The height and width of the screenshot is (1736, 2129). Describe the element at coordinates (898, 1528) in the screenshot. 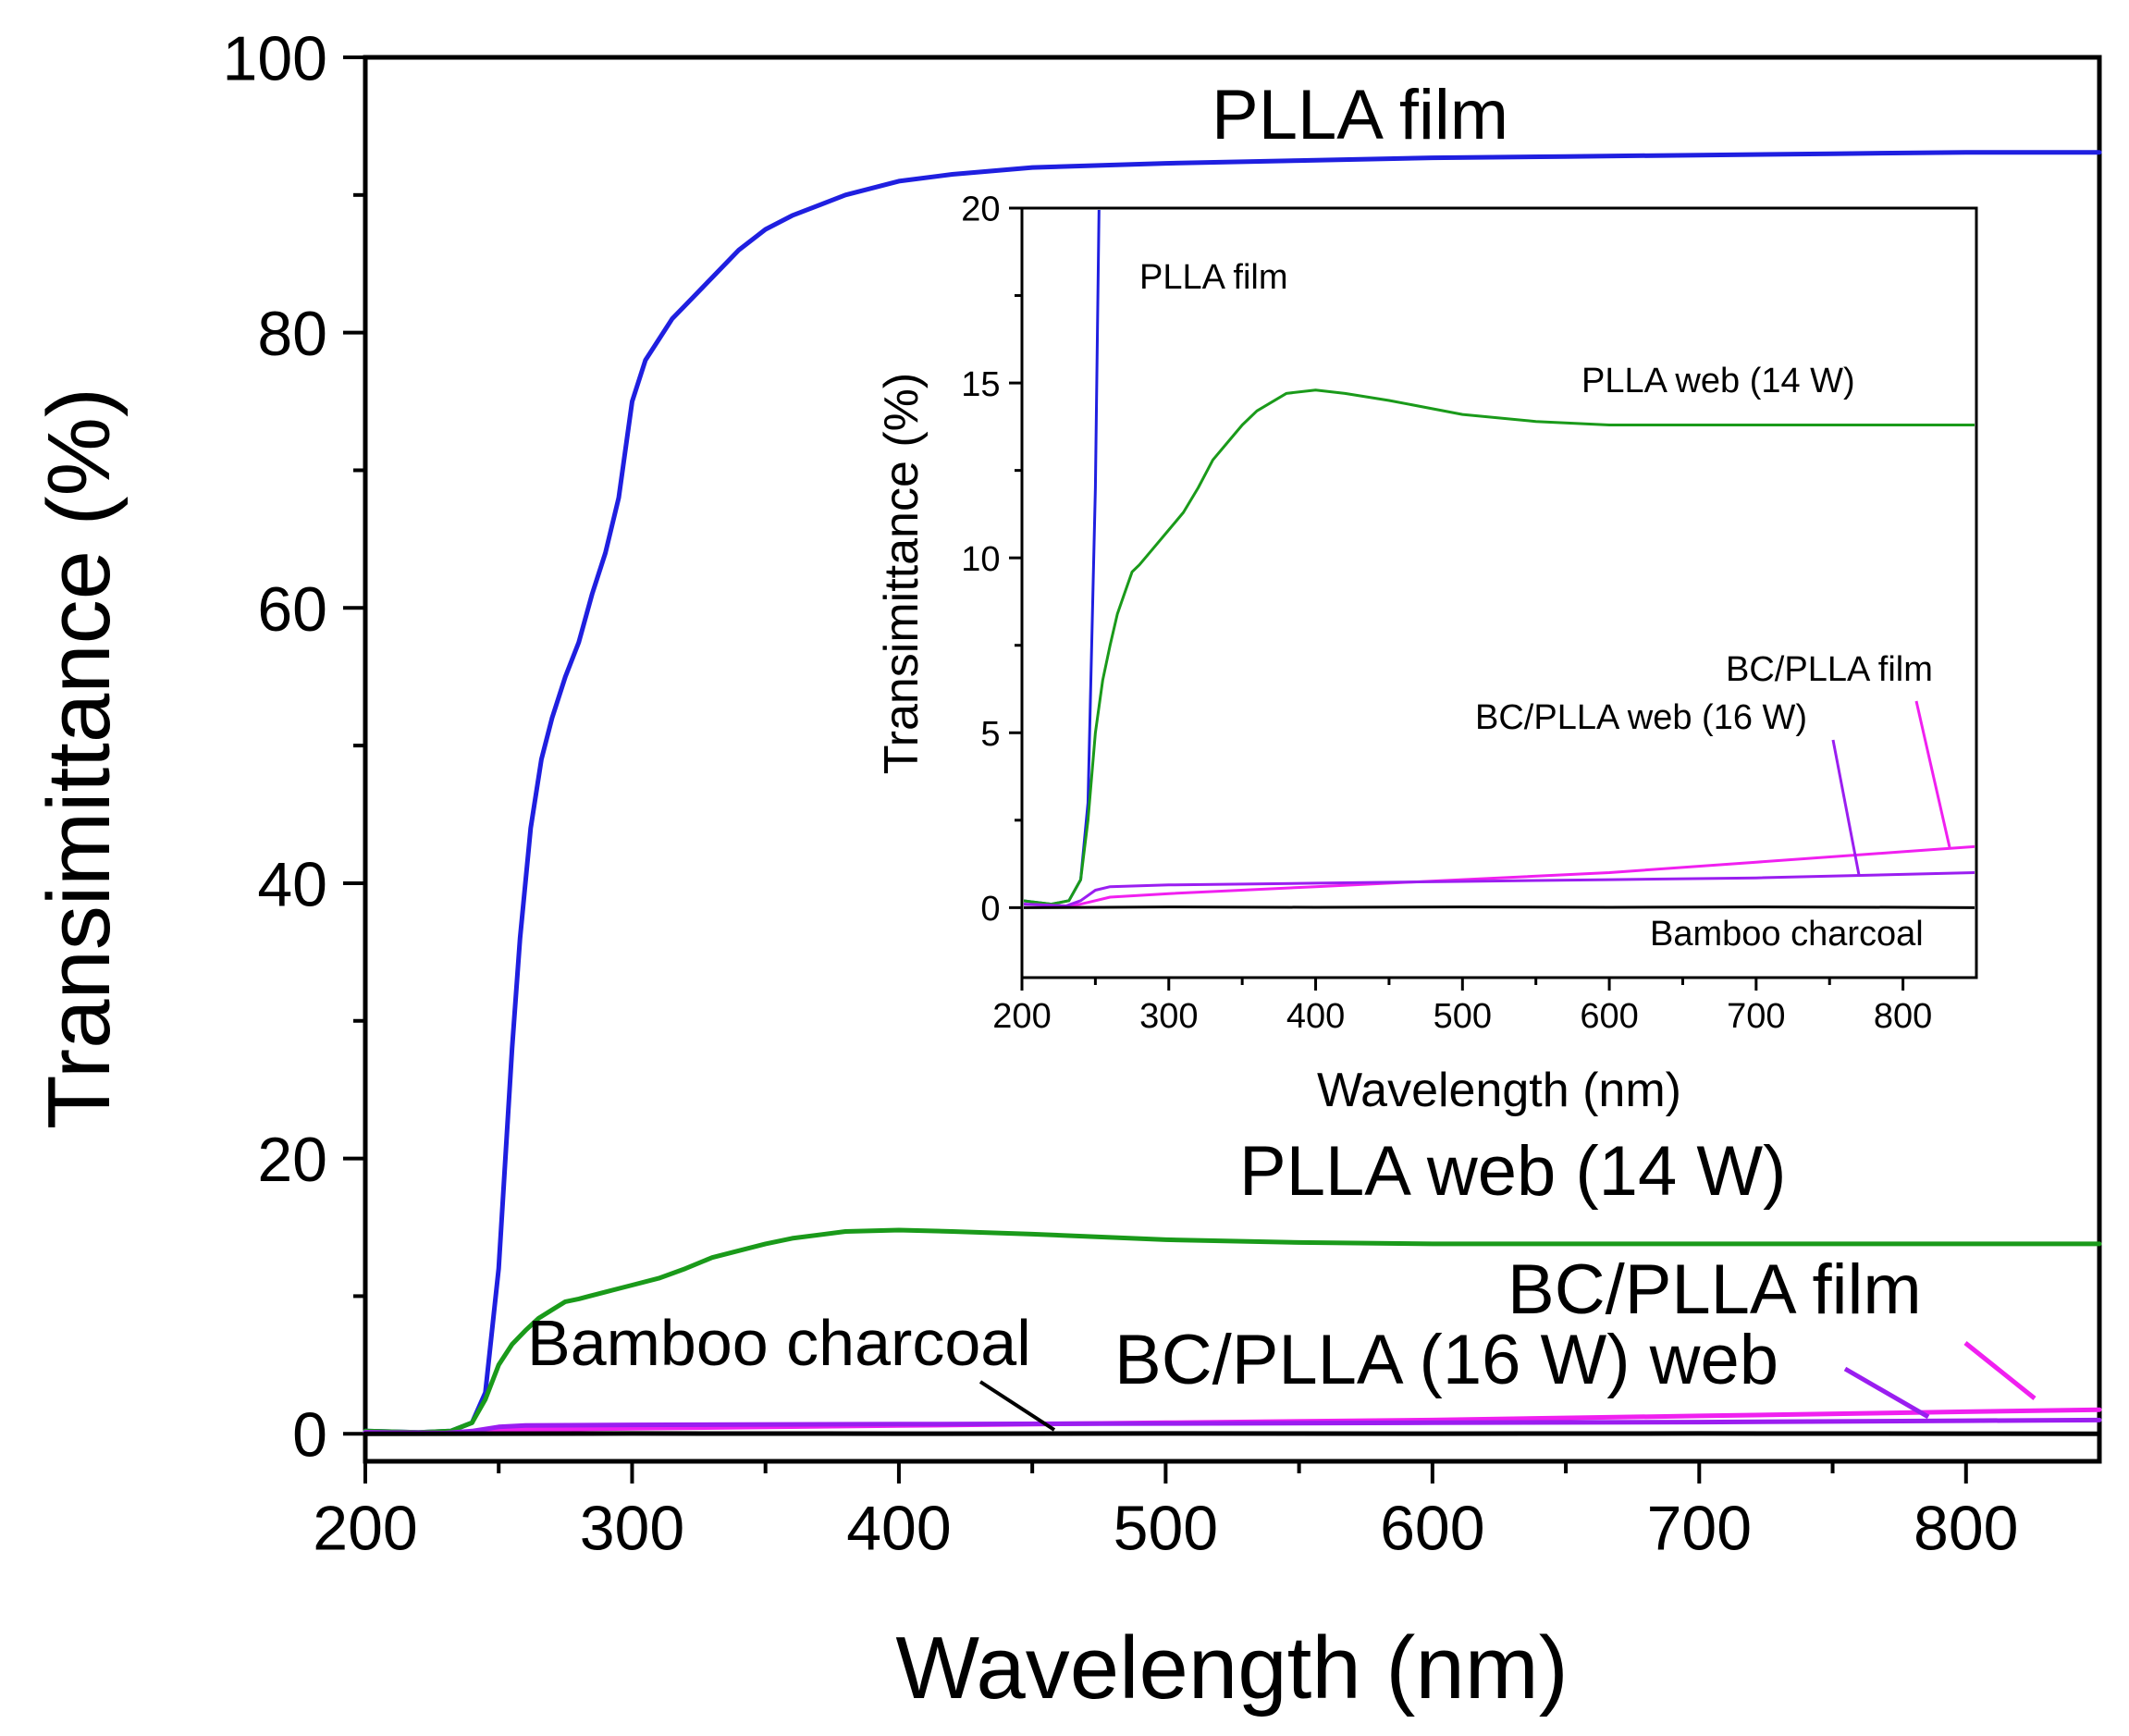

I see `main-x-tick-label: 400` at that location.